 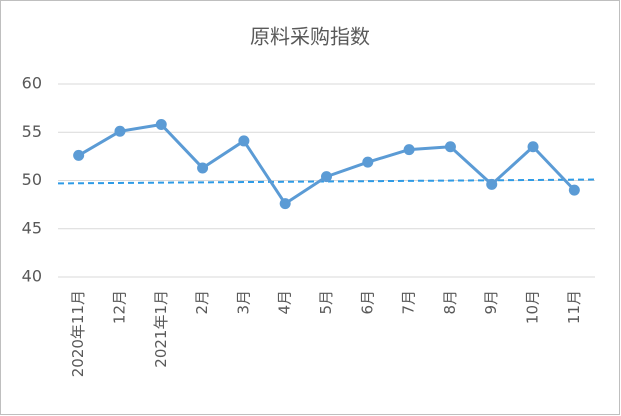 What do you see at coordinates (491, 302) in the screenshot?
I see `x-tick-label: 9月` at bounding box center [491, 302].